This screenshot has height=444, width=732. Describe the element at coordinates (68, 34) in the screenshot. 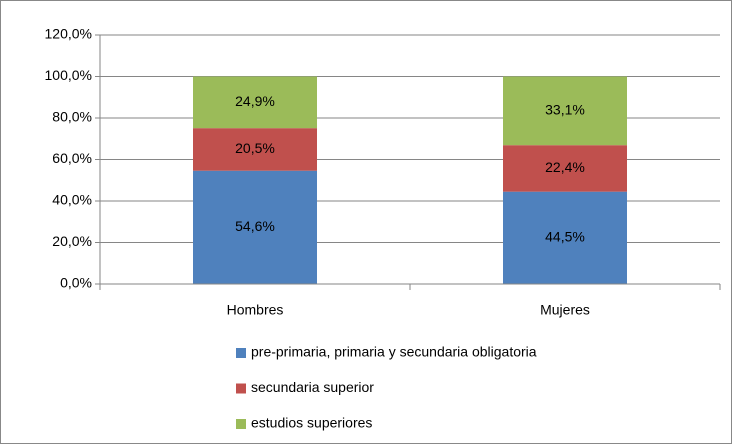

I see `y-tick-label: 120,0%` at that location.